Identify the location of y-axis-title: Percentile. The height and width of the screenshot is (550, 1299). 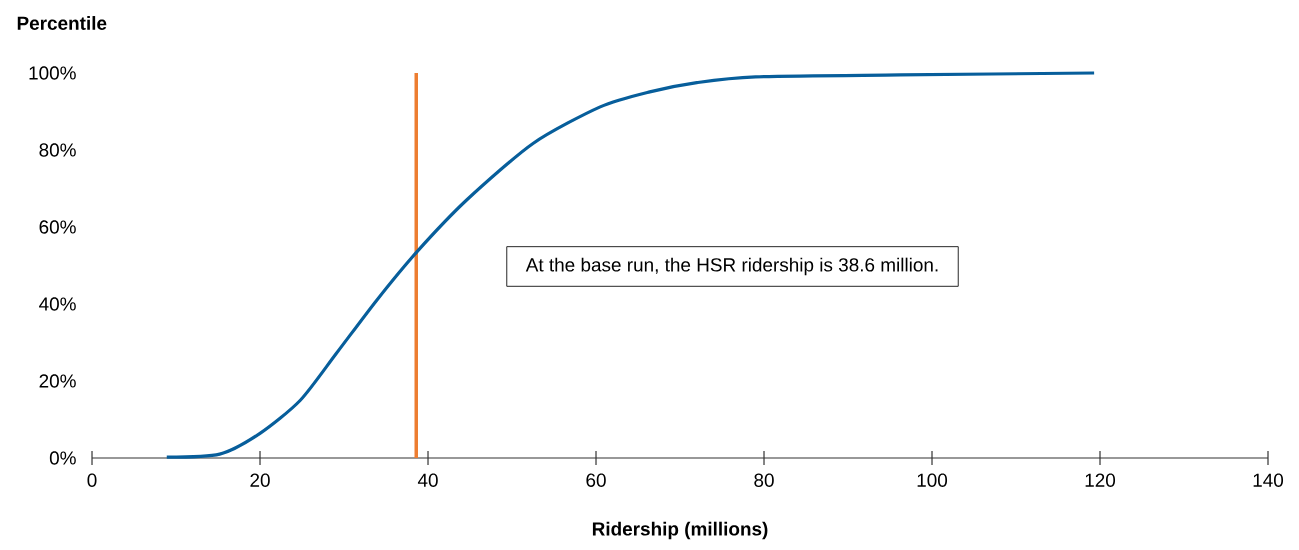
(62, 23).